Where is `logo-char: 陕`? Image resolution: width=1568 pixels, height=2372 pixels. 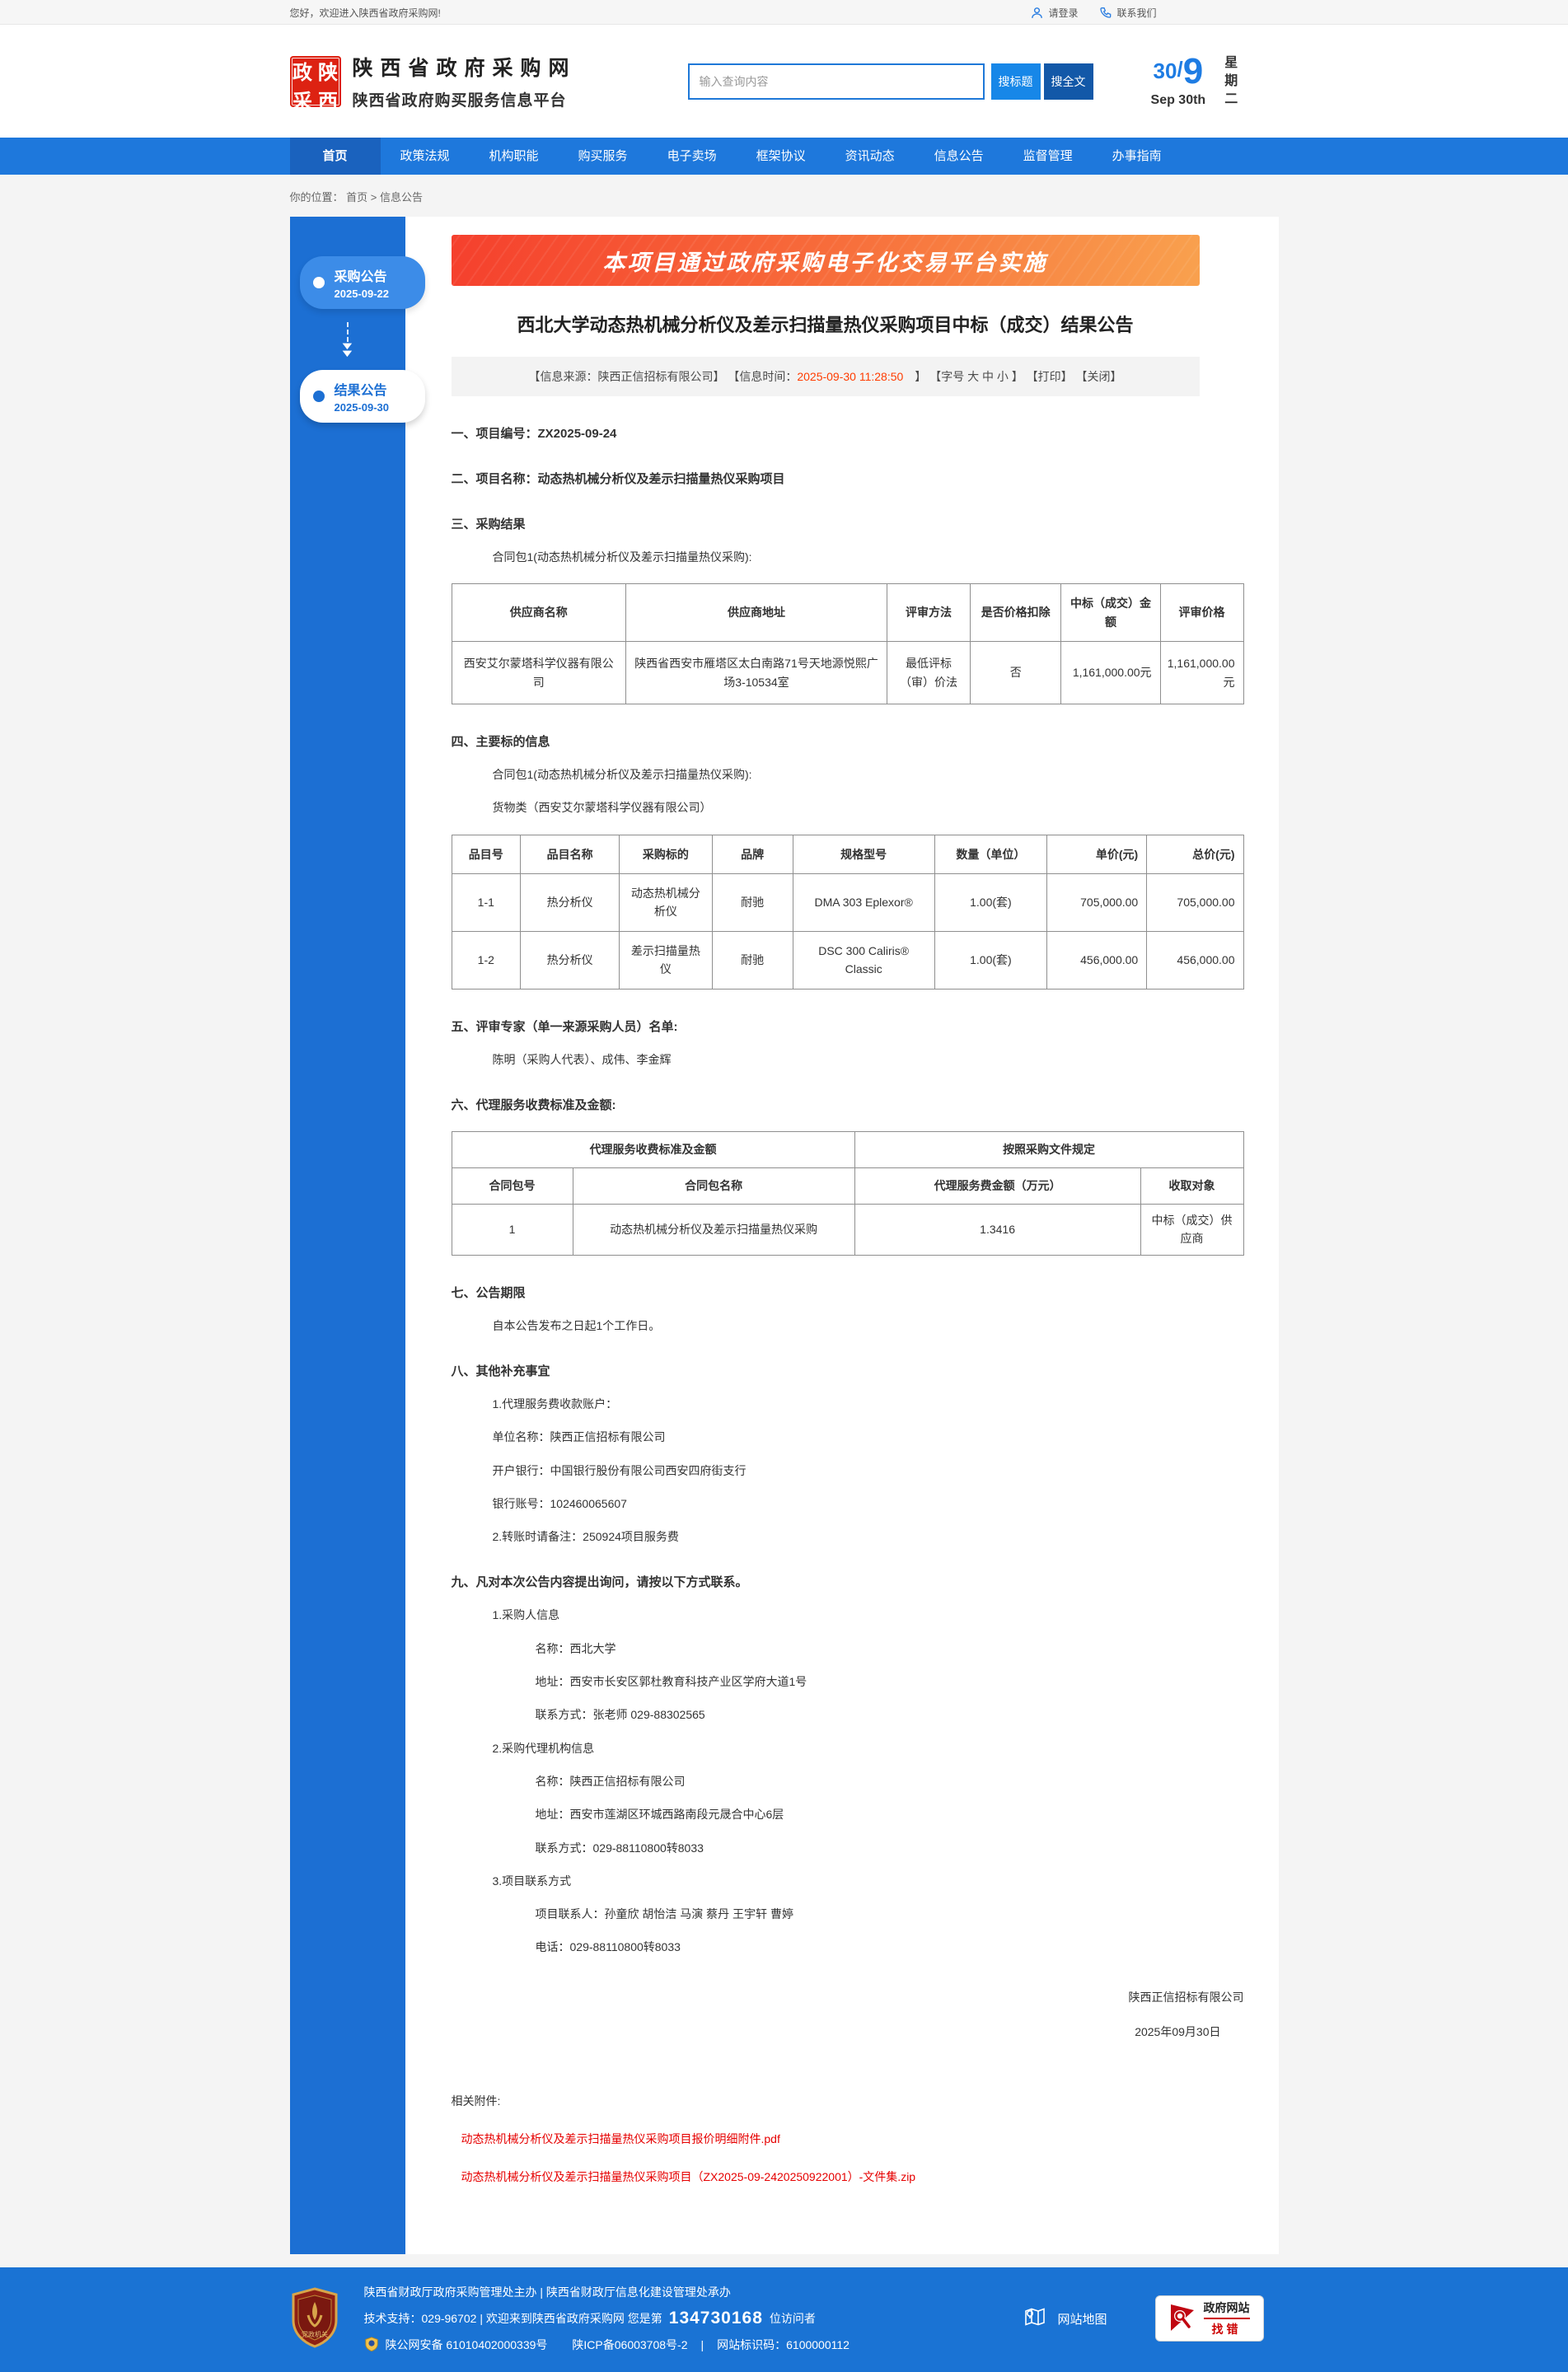 logo-char: 陕 is located at coordinates (328, 73).